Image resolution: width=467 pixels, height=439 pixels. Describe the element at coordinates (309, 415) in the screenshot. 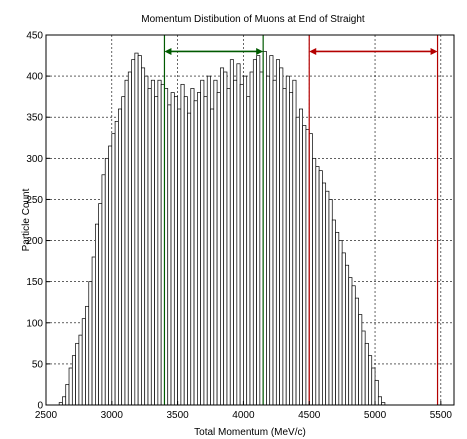

I see `x-tick-label: 4500` at that location.